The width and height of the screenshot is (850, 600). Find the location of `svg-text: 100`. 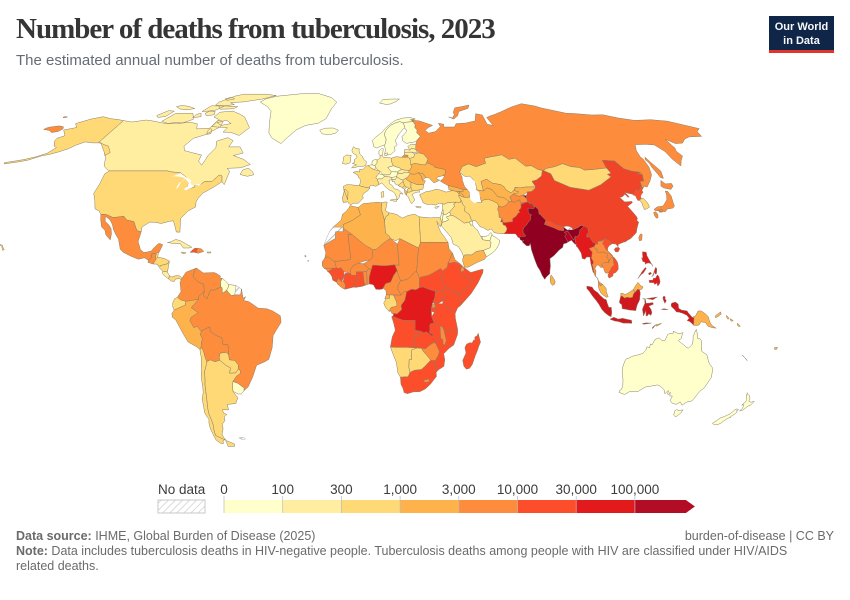

svg-text: 100 is located at coordinates (282, 489).